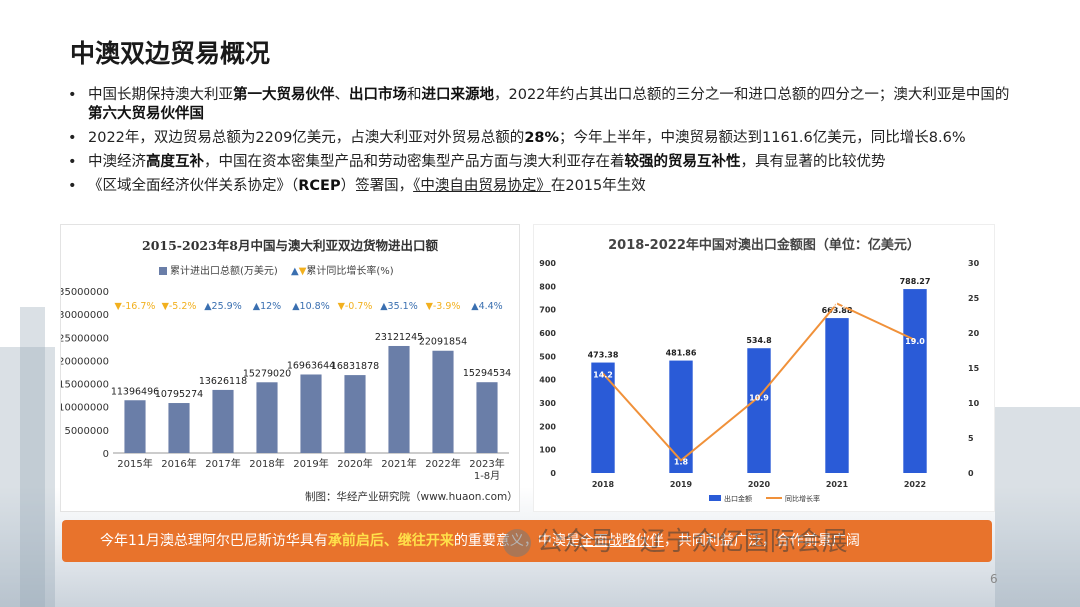 The image size is (1080, 607). Describe the element at coordinates (487, 373) in the screenshot. I see `data-label: 15294534` at that location.